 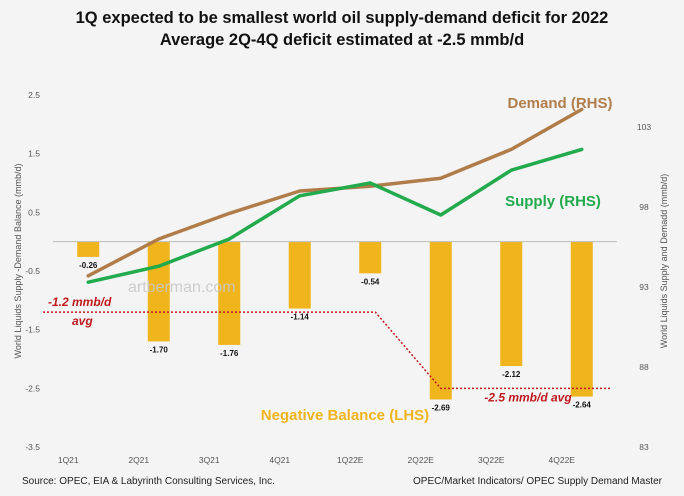 I want to click on x-tick-label: 3Q21, so click(x=209, y=460).